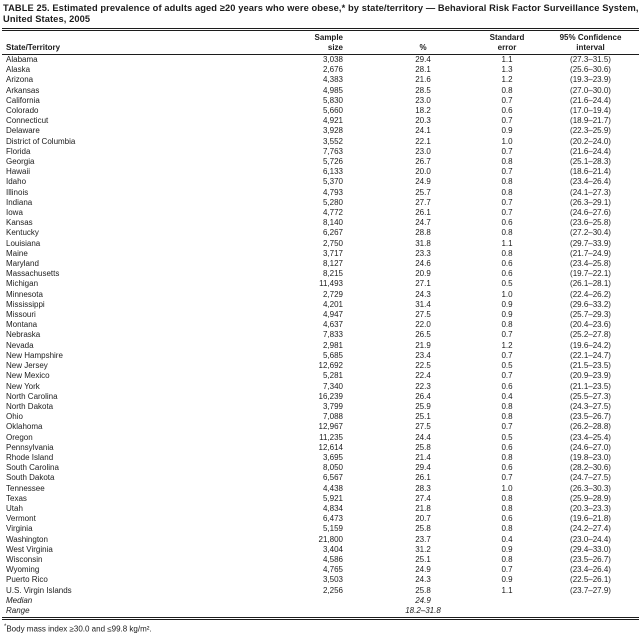  I want to click on pct-cell: 23.7, so click(423, 539).